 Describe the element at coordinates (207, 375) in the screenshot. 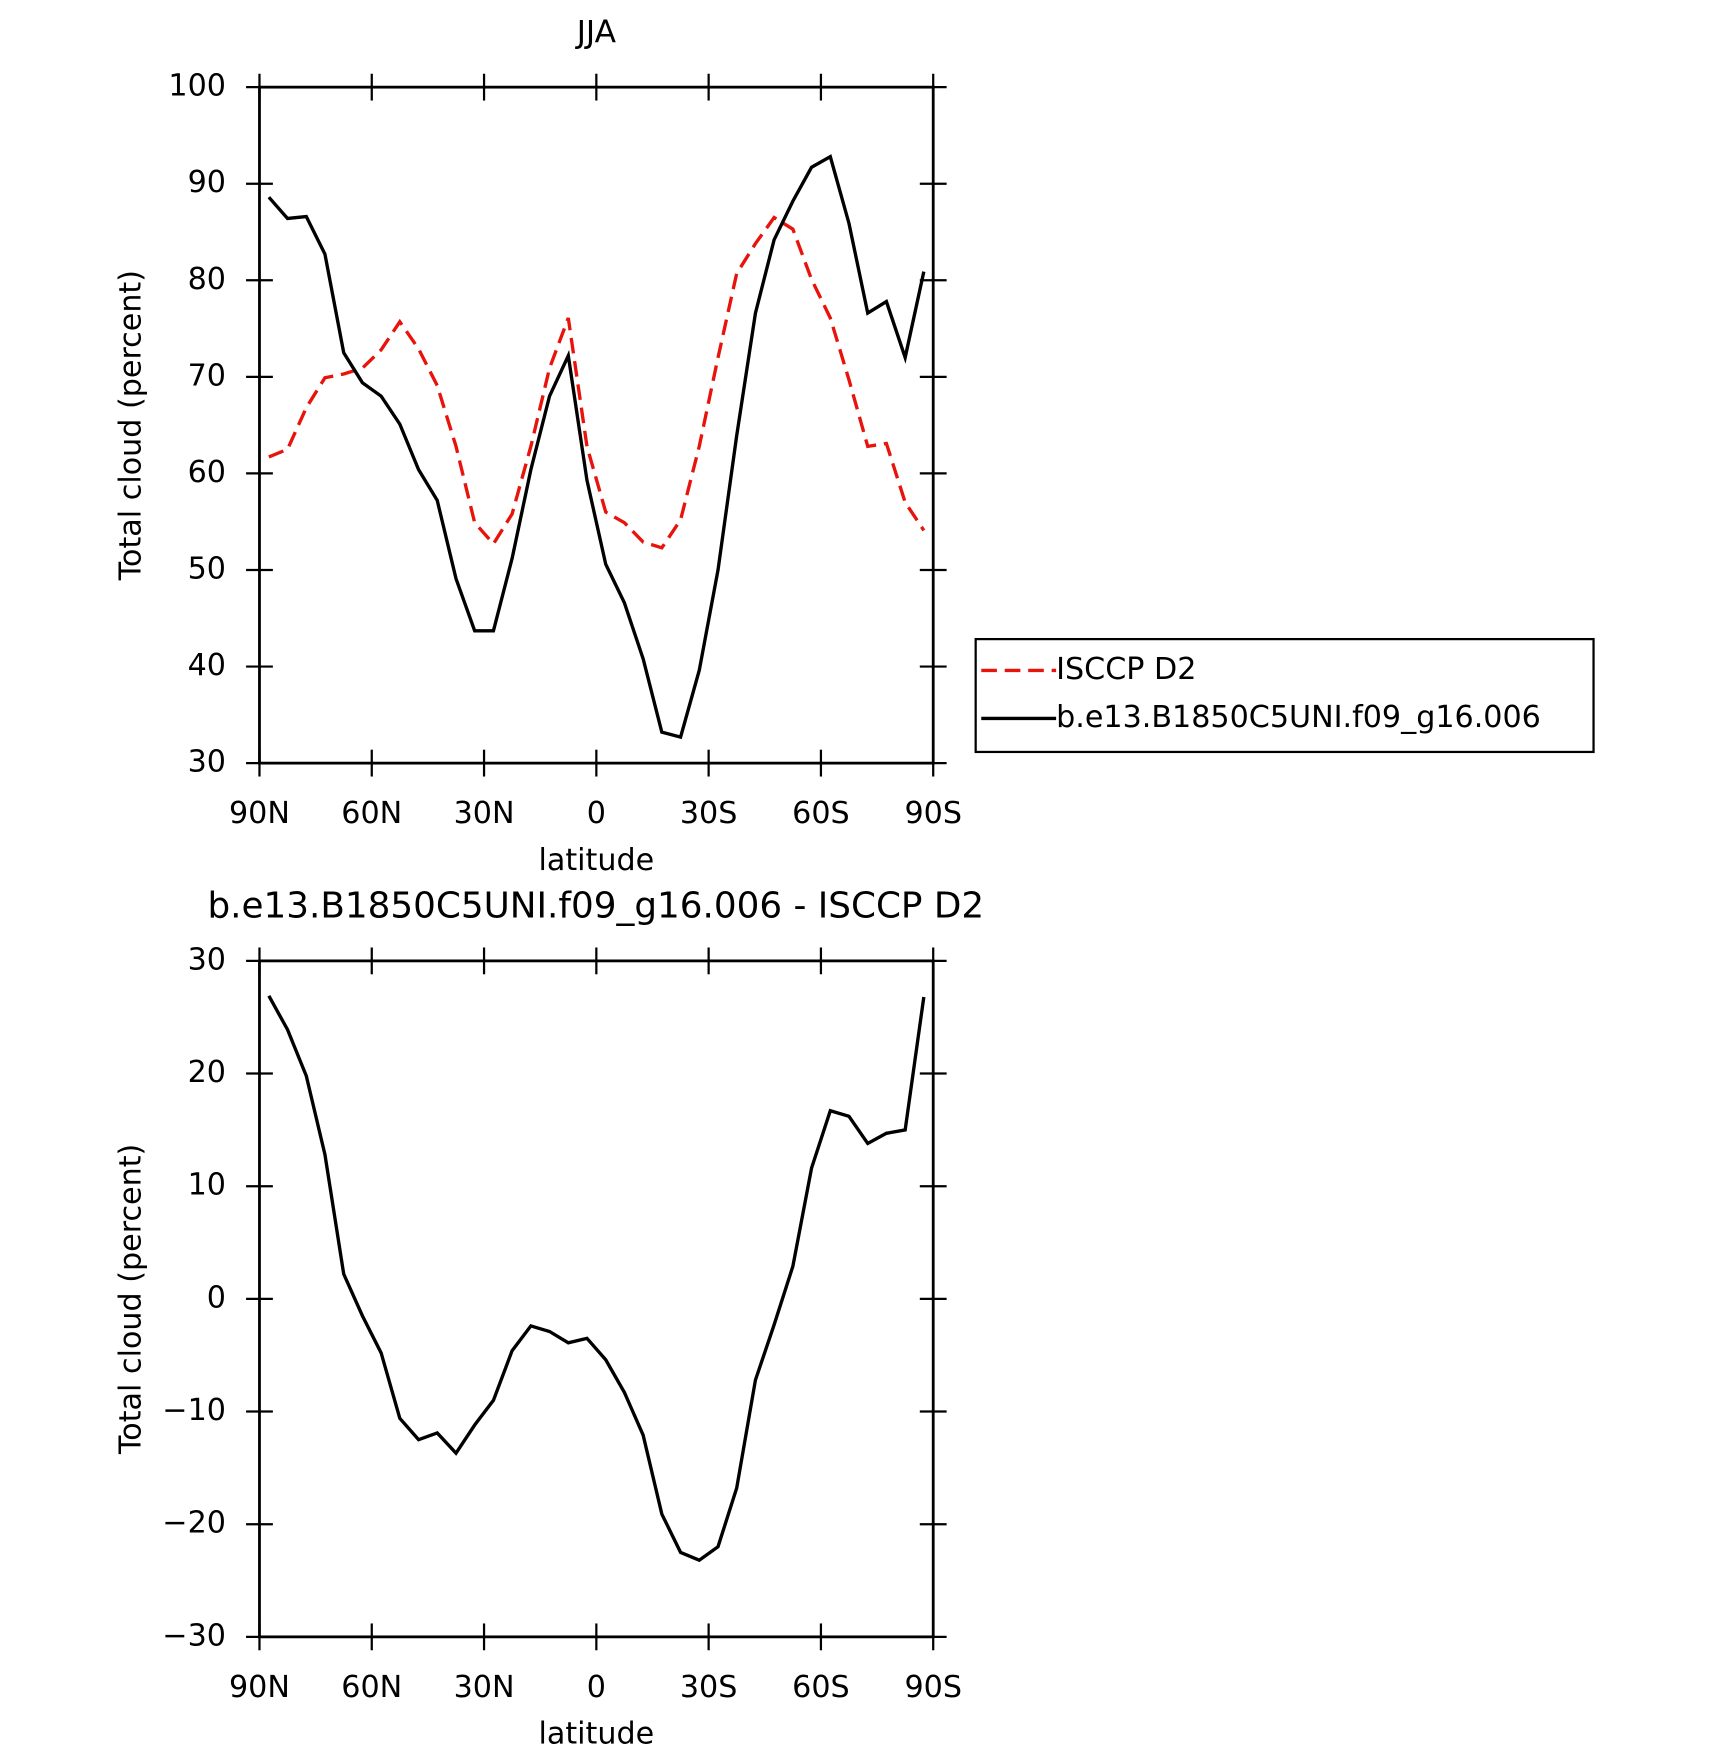

I see `y-tick-label: 70` at that location.